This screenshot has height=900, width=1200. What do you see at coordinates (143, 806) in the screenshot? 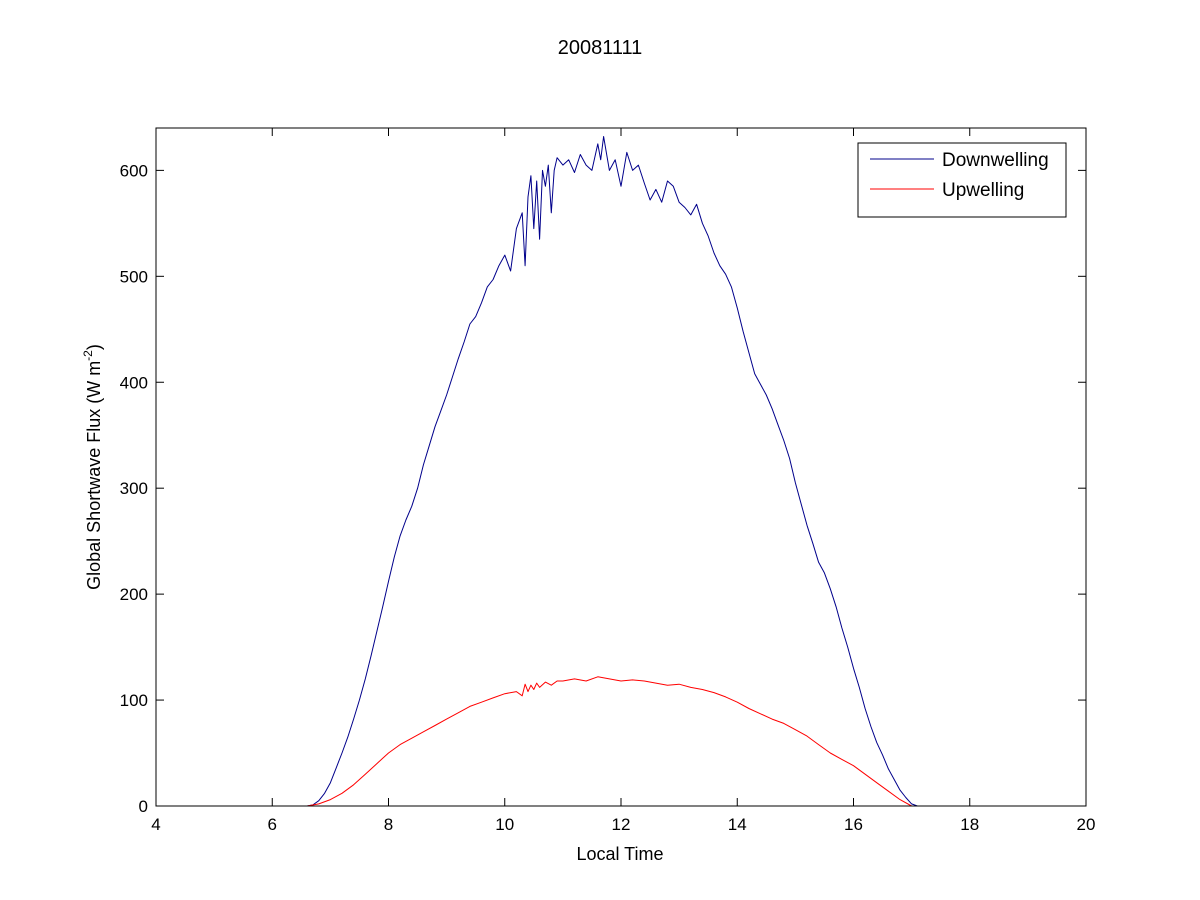
I see `y-tick-label: 0` at bounding box center [143, 806].